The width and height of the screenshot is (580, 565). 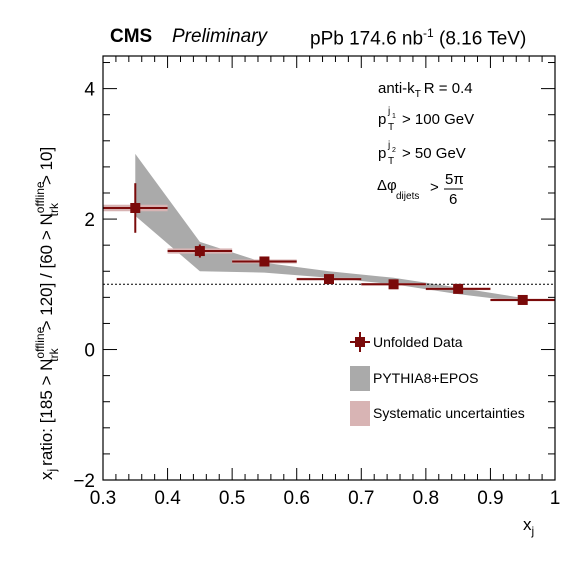 I want to click on status-label: Preliminary, so click(x=220, y=36).